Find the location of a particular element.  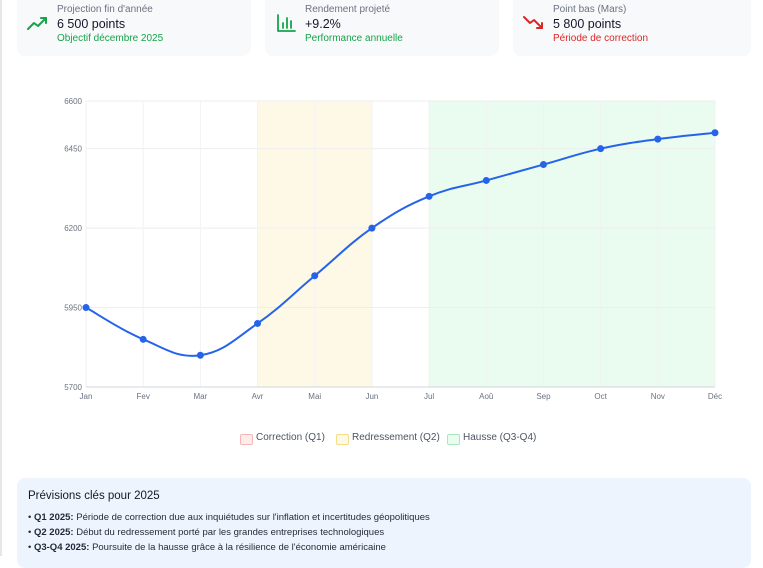

left-border is located at coordinates (1, 278).